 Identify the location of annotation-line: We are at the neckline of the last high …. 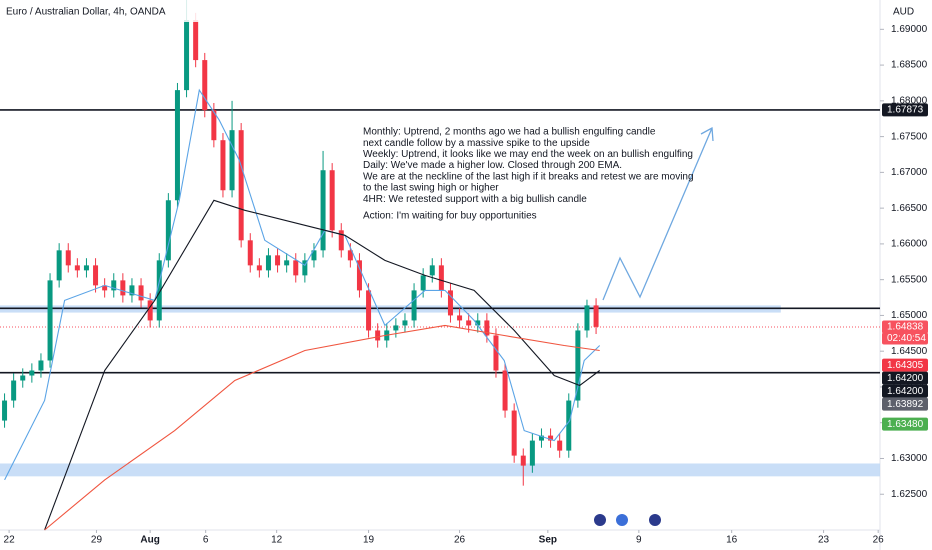
(528, 176).